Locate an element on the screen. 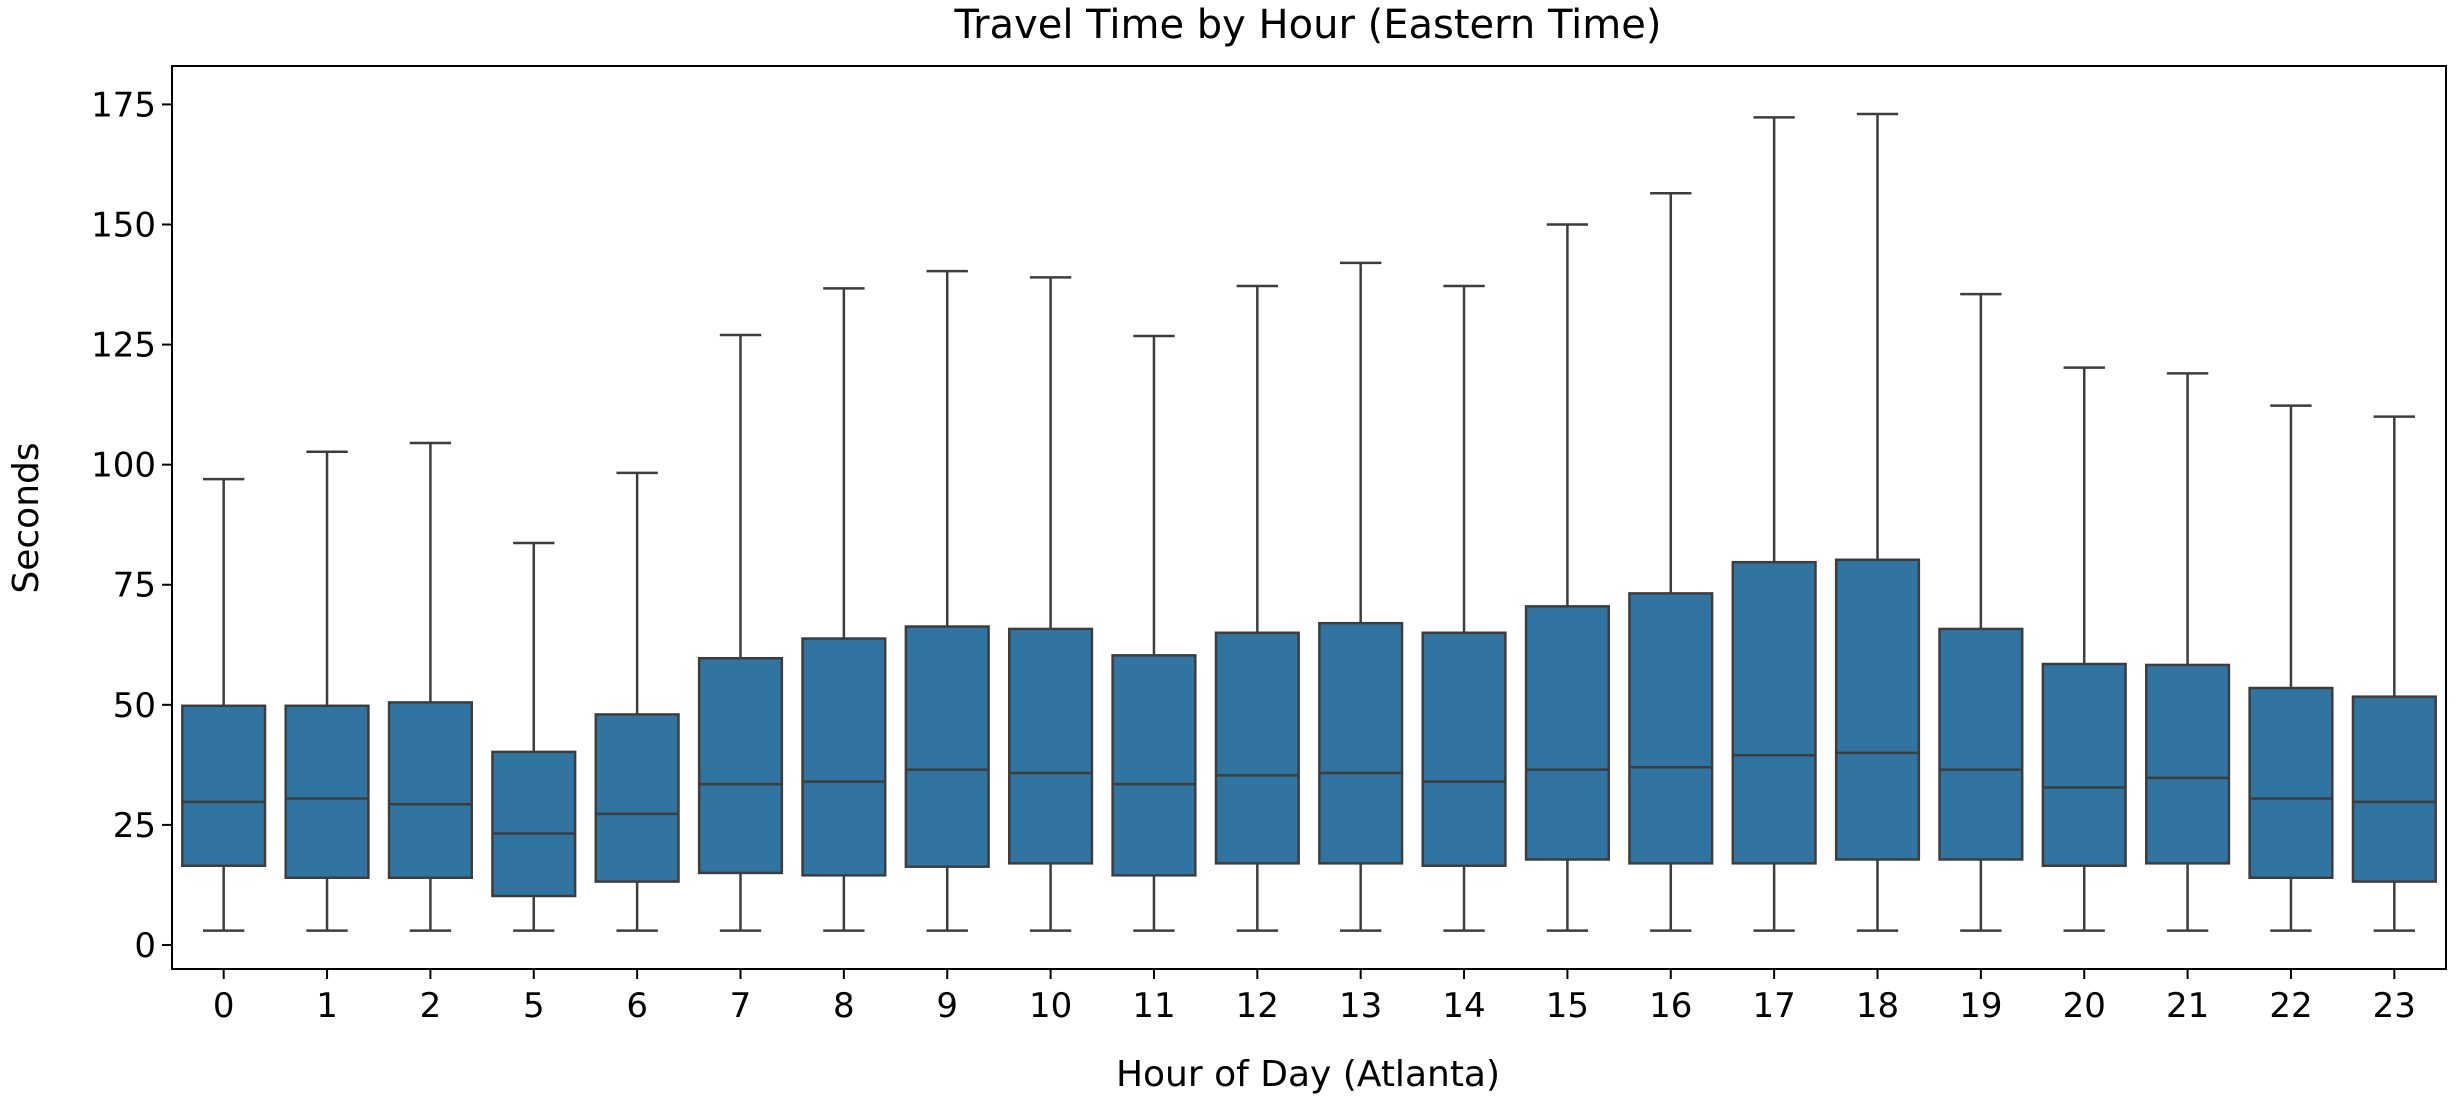 The width and height of the screenshot is (2456, 1096). x-tick-label: 10 is located at coordinates (1050, 1006).